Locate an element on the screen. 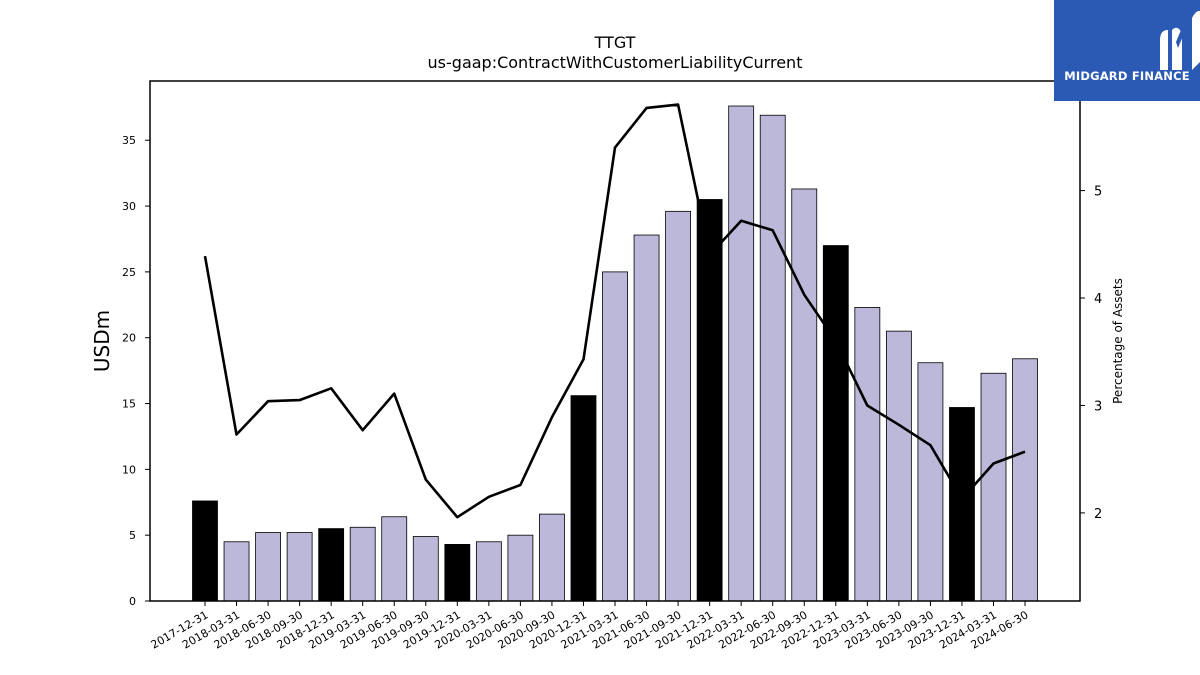 This screenshot has height=675, width=1200. left-tick-label: 5 is located at coordinates (132, 535).